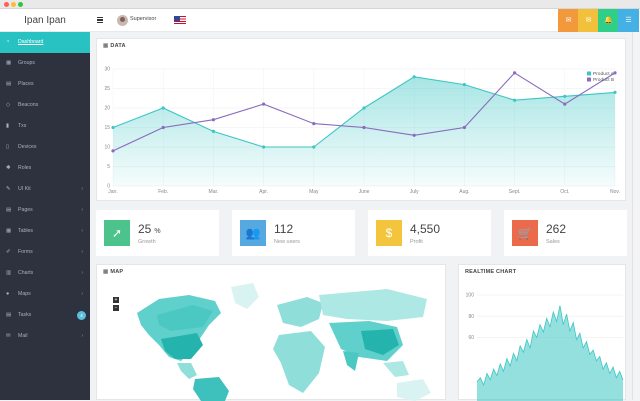 This screenshot has height=401, width=640. I want to click on sidebar-item-label: UI Kit, so click(24, 189).